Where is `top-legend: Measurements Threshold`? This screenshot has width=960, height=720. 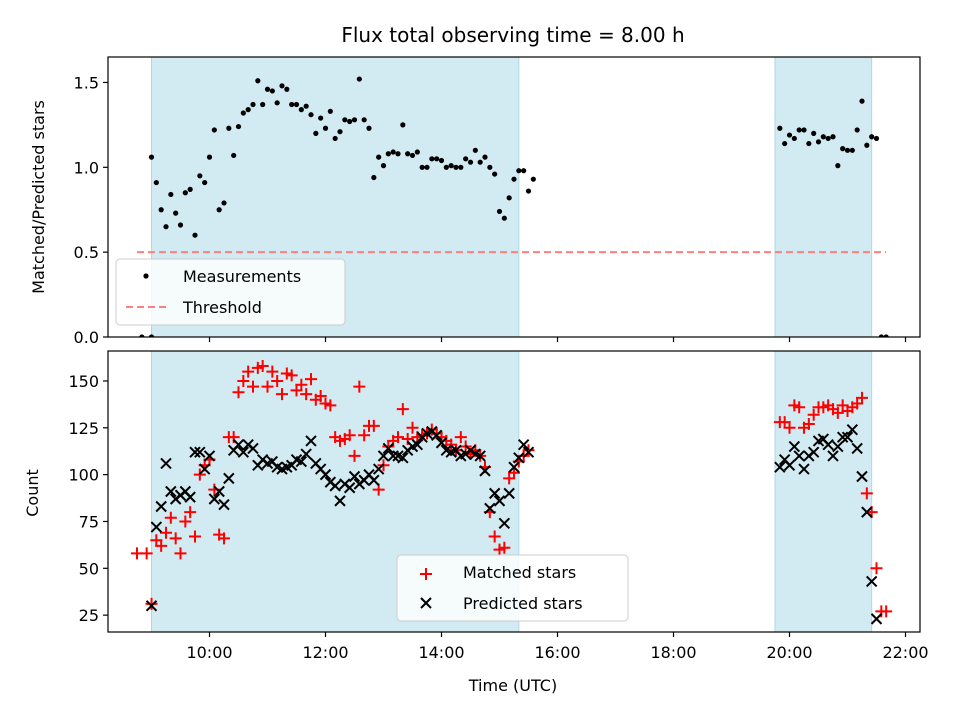 top-legend: Measurements Threshold is located at coordinates (230, 292).